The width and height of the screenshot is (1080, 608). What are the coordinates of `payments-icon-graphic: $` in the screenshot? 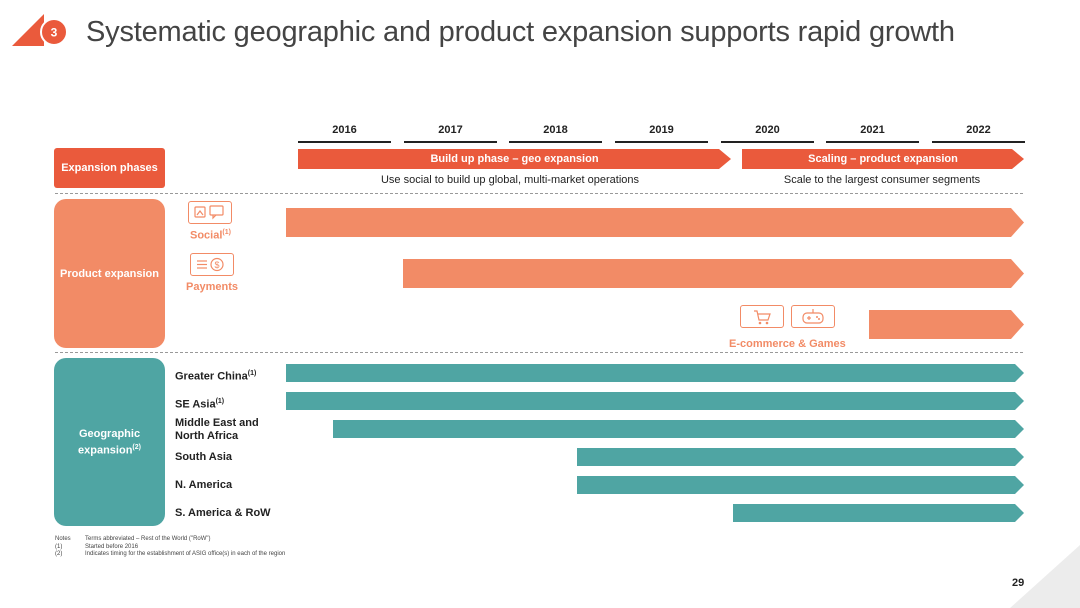 It's located at (210, 264).